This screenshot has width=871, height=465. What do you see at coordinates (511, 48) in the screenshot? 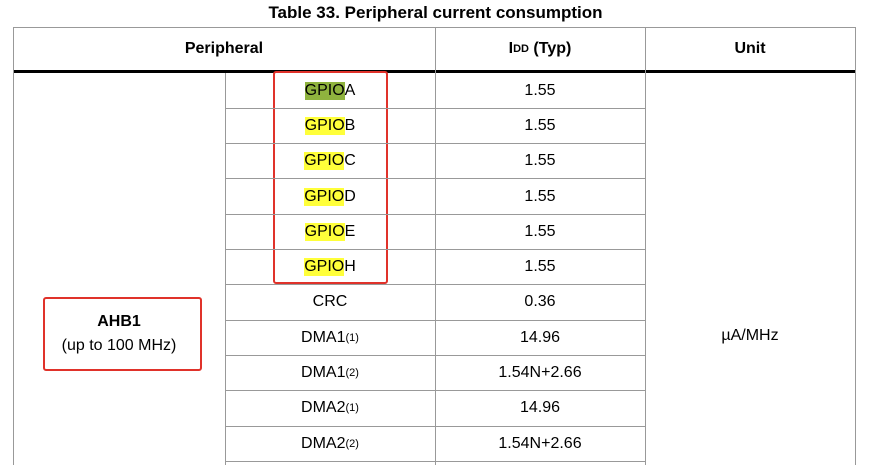
I see `header-text: I` at bounding box center [511, 48].